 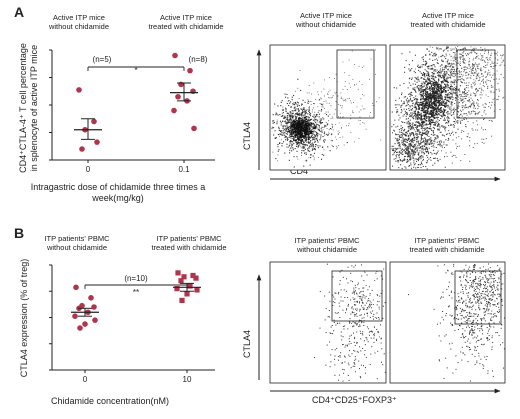 What do you see at coordinates (187, 379) in the screenshot?
I see `x-tick-label: 10` at bounding box center [187, 379].